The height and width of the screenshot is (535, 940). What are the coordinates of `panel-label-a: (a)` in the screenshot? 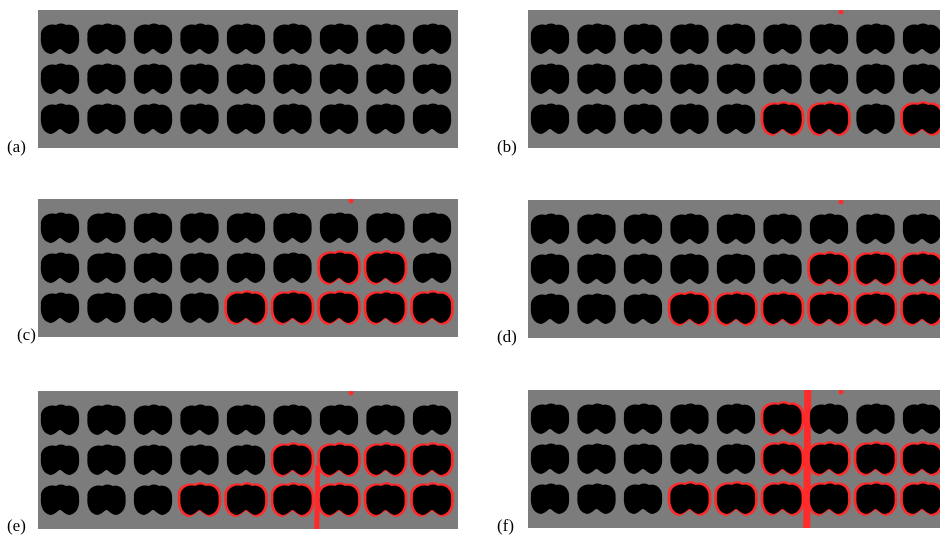 It's located at (16, 146).